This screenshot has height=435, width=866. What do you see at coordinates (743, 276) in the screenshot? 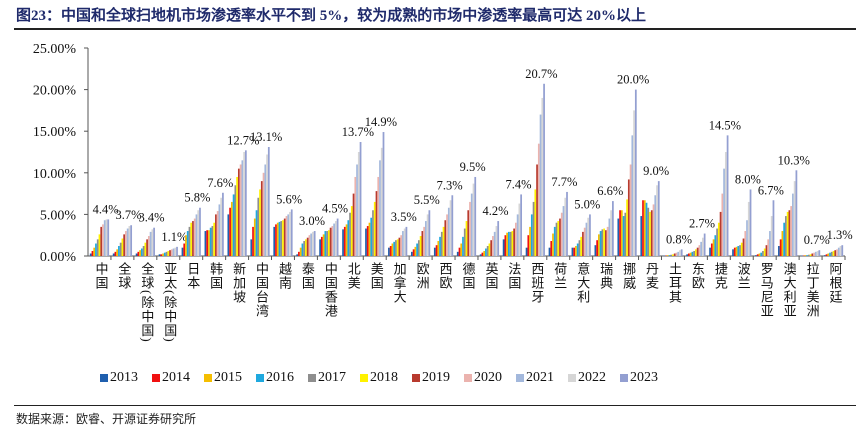
I see `x-tick-label: 波兰` at bounding box center [743, 276].